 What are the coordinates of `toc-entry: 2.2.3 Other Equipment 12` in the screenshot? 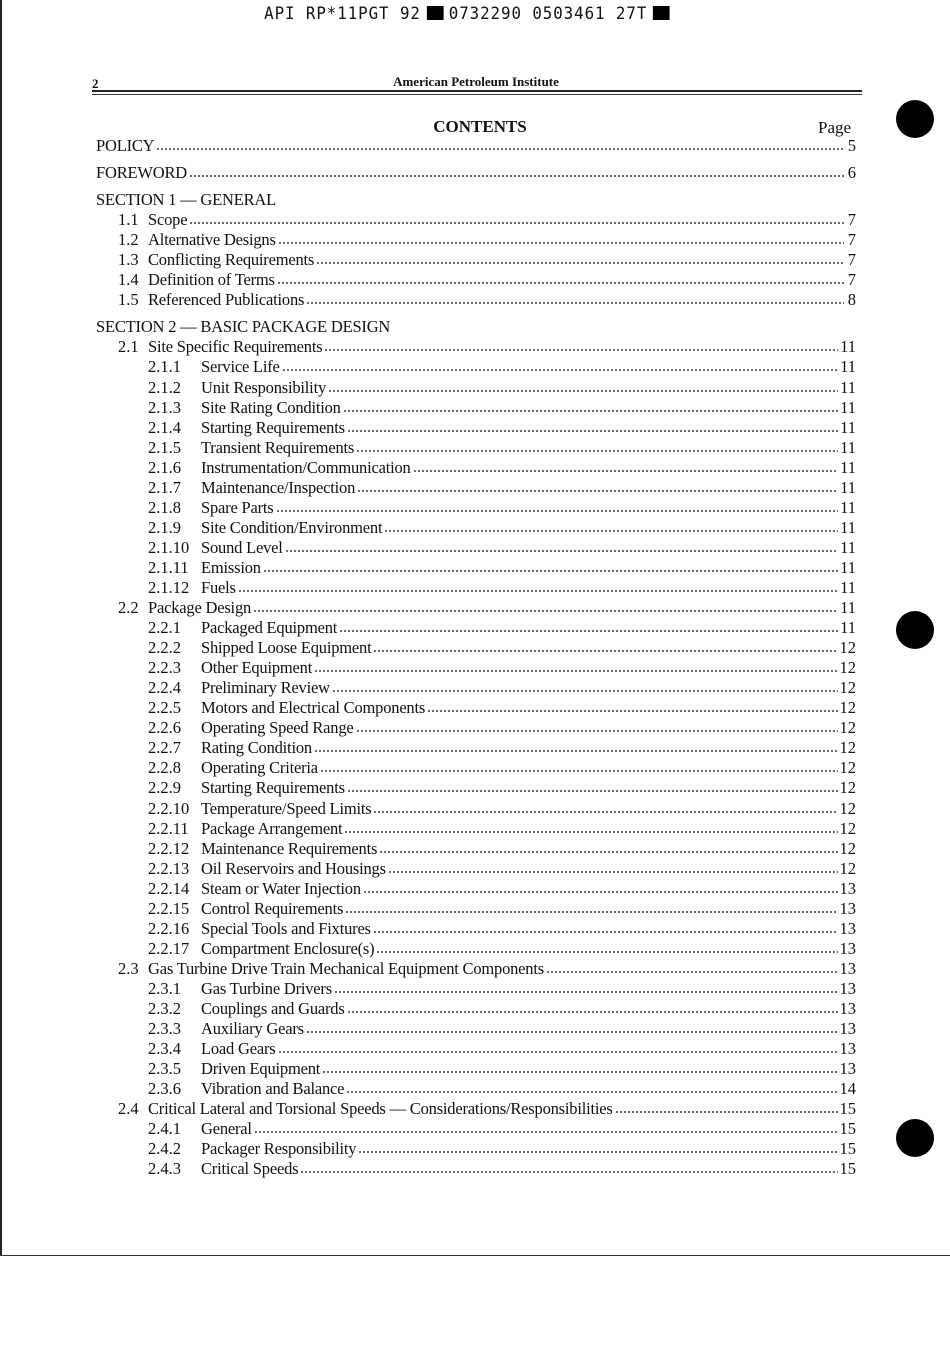 It's located at (476, 668).